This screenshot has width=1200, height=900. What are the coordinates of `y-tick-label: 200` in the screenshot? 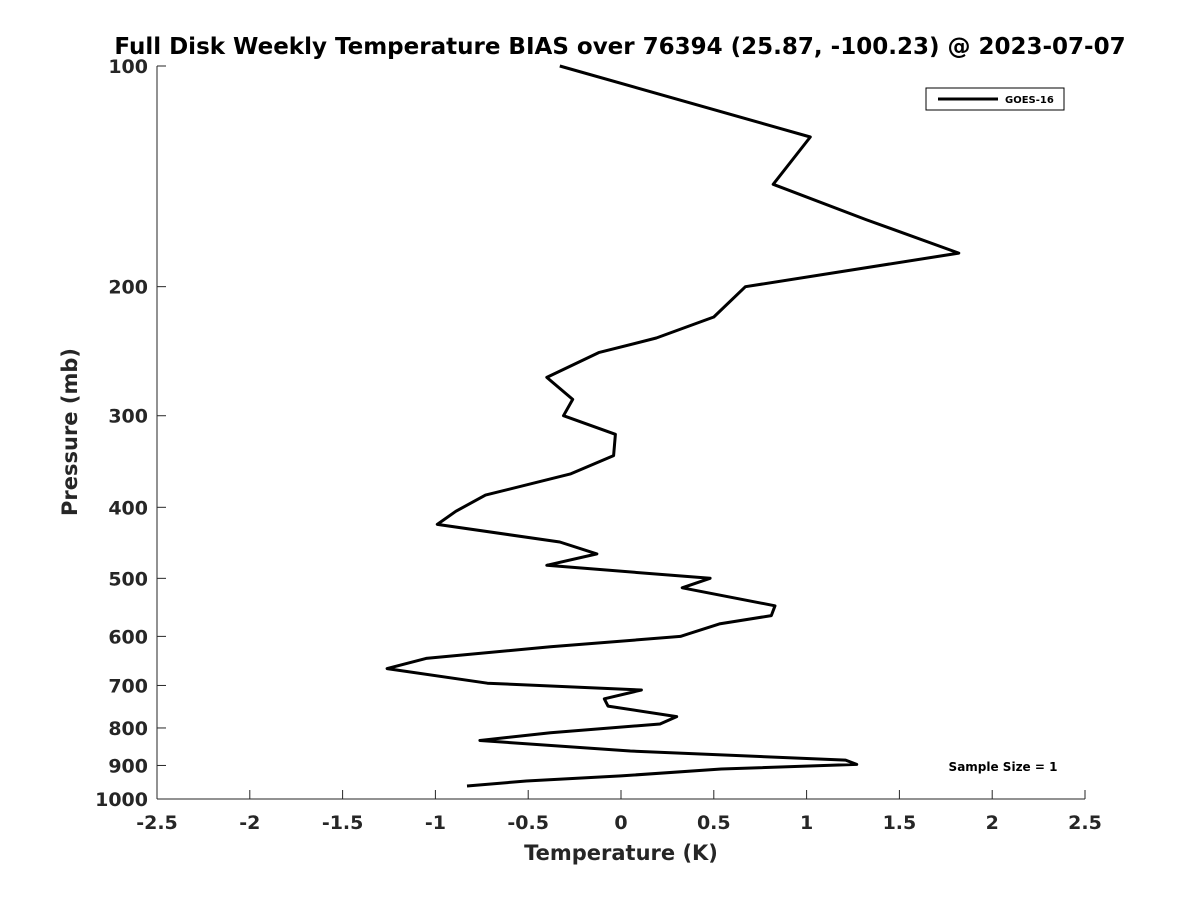 It's located at (128, 288).